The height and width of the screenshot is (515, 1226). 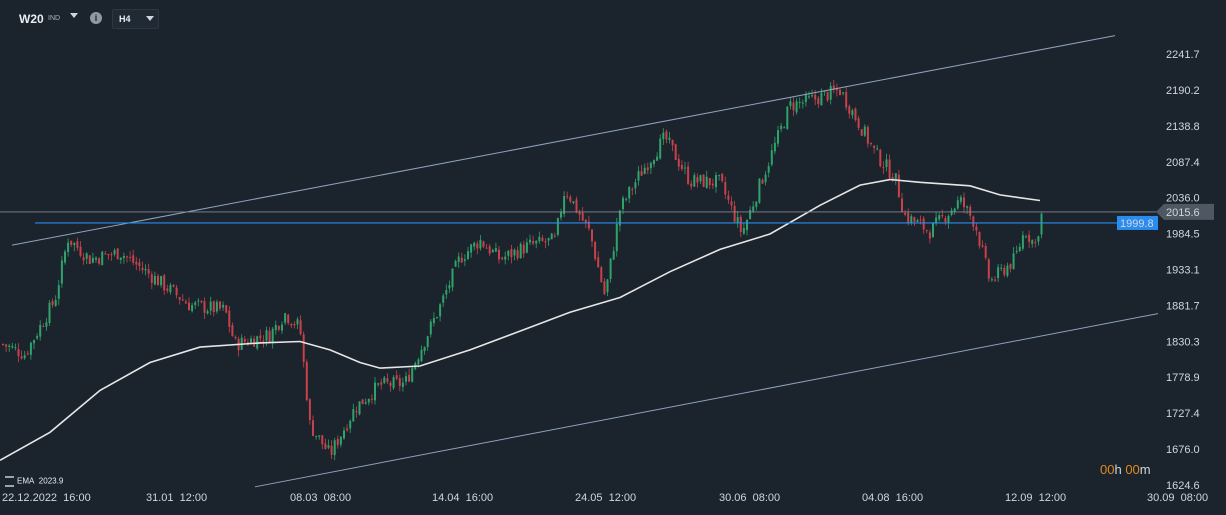 I want to click on price-tick-label: 1933.1, so click(x=1183, y=271).